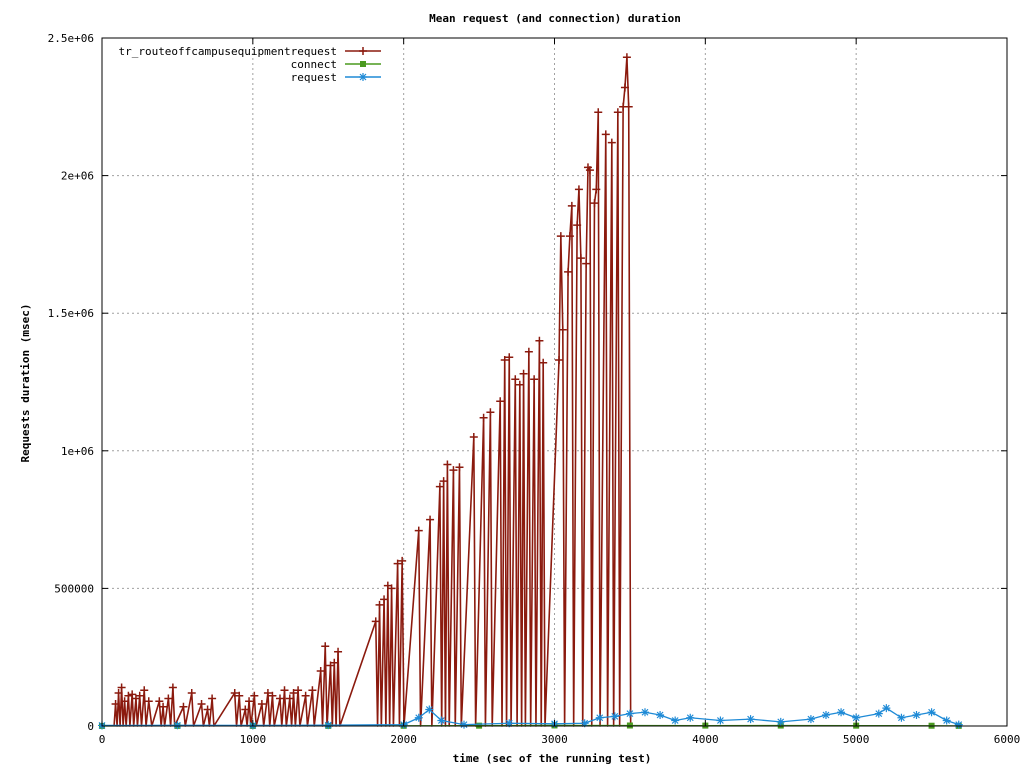  I want to click on legend-entry: tr_routeoffcampusequipmentrequest, so click(249, 51).